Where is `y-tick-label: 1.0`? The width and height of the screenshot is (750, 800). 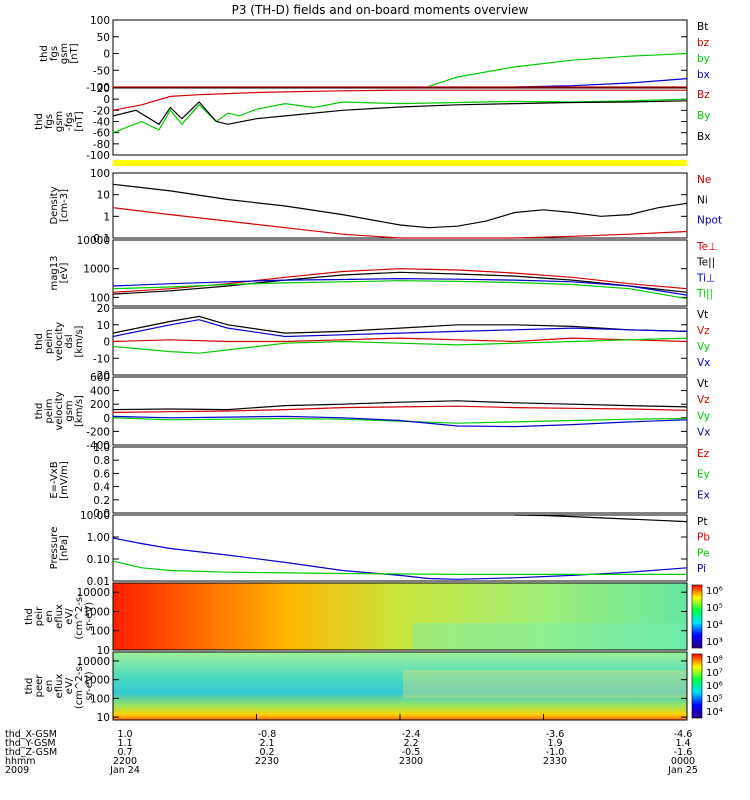 y-tick-label: 1.0 is located at coordinates (101, 448).